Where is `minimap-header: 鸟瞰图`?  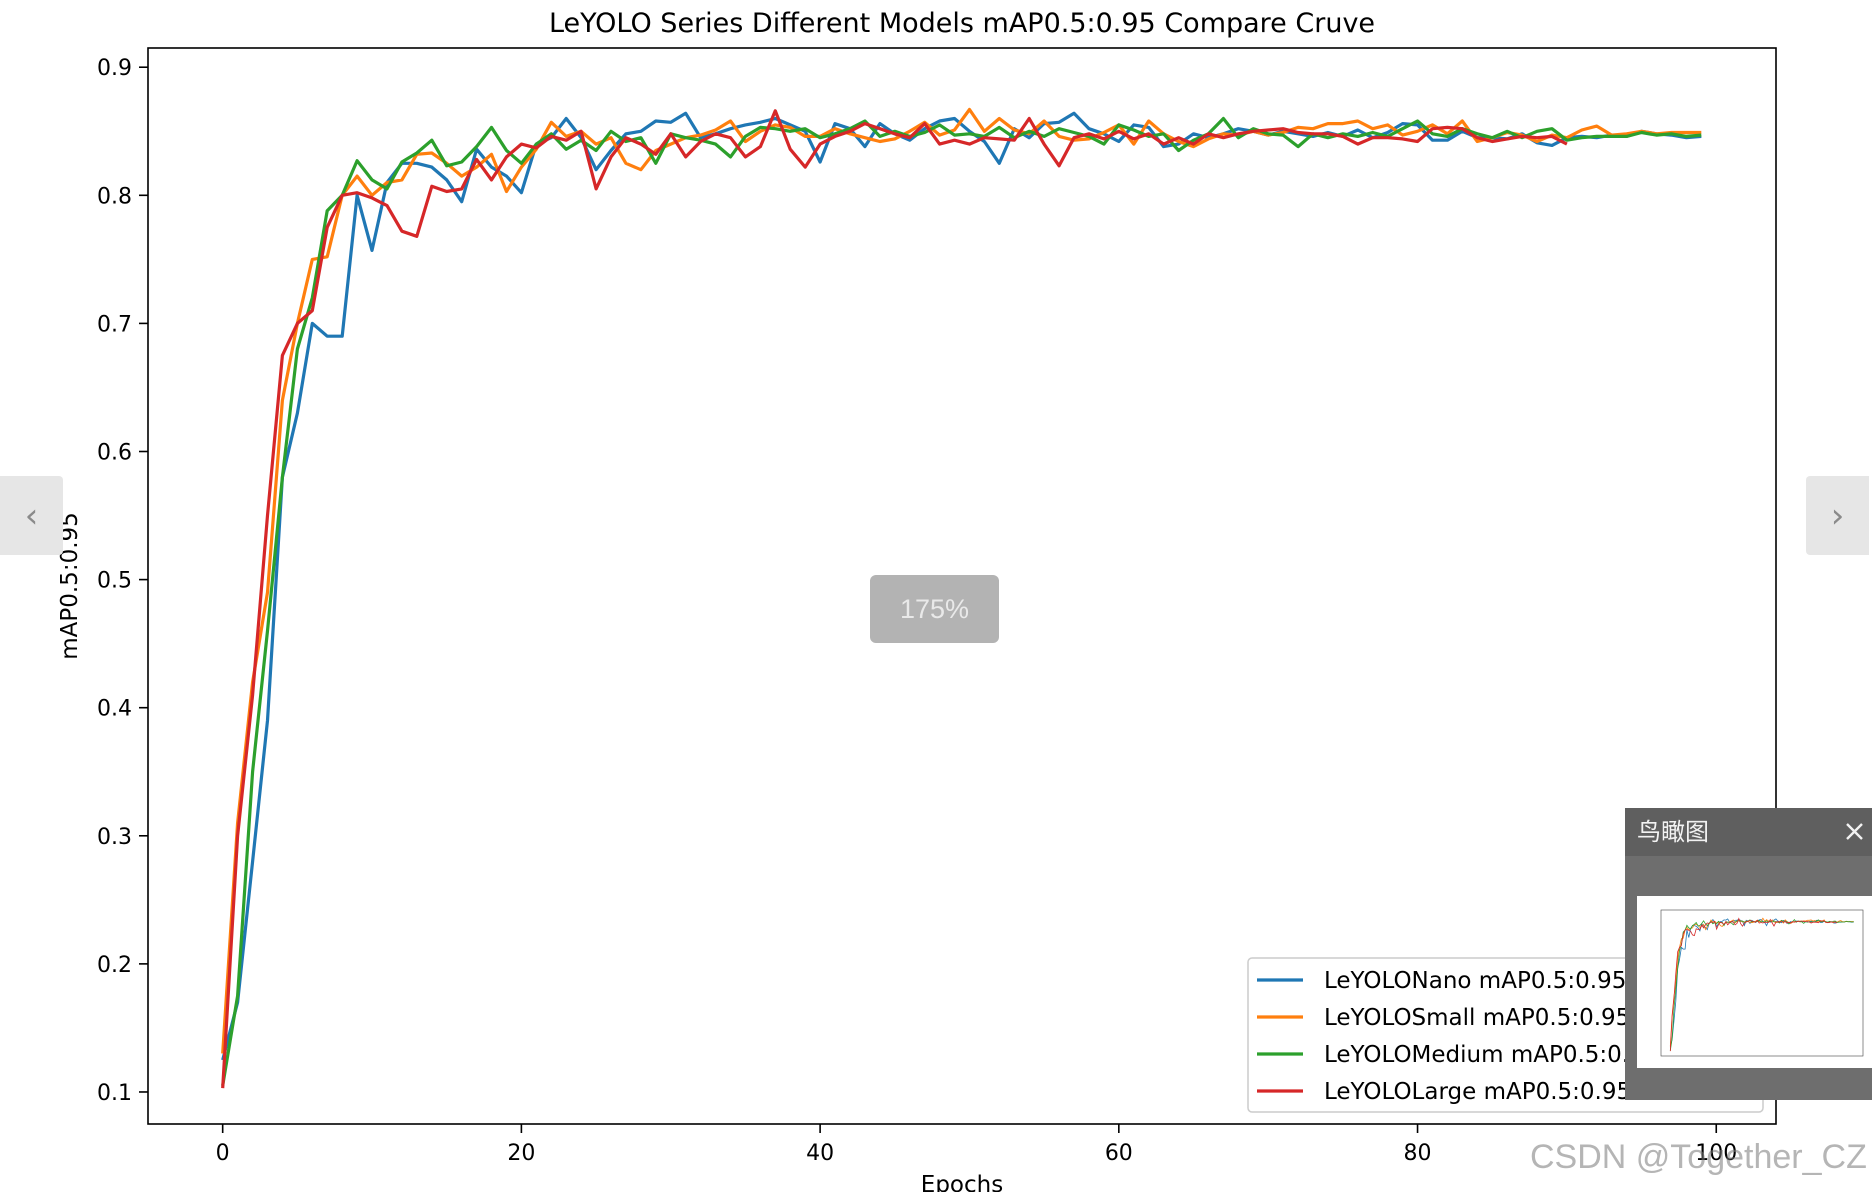 minimap-header: 鸟瞰图 is located at coordinates (1748, 832).